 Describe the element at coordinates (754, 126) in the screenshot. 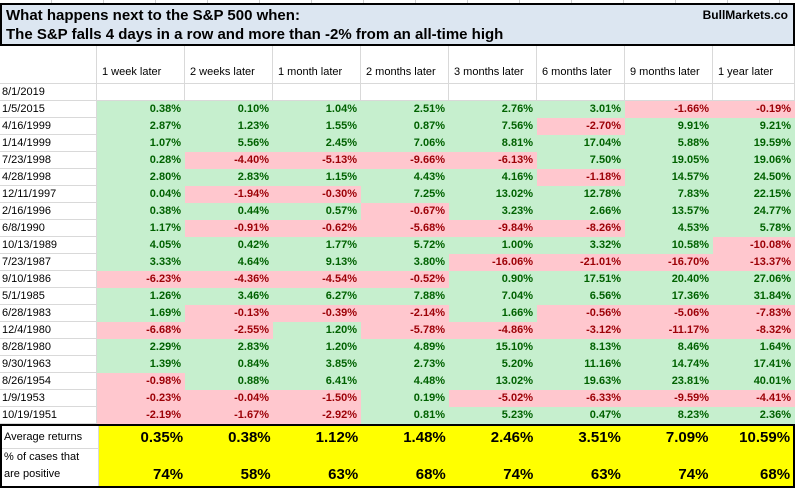

I see `return-cell: 9.21%` at that location.